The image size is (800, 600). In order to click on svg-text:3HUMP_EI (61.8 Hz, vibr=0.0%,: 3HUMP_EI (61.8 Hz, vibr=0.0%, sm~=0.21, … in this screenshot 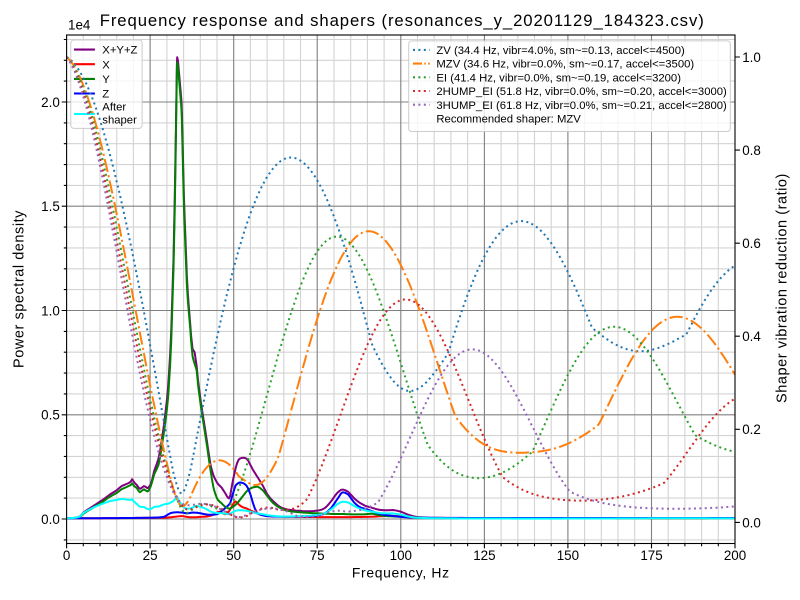, I will do `click(581, 106)`.